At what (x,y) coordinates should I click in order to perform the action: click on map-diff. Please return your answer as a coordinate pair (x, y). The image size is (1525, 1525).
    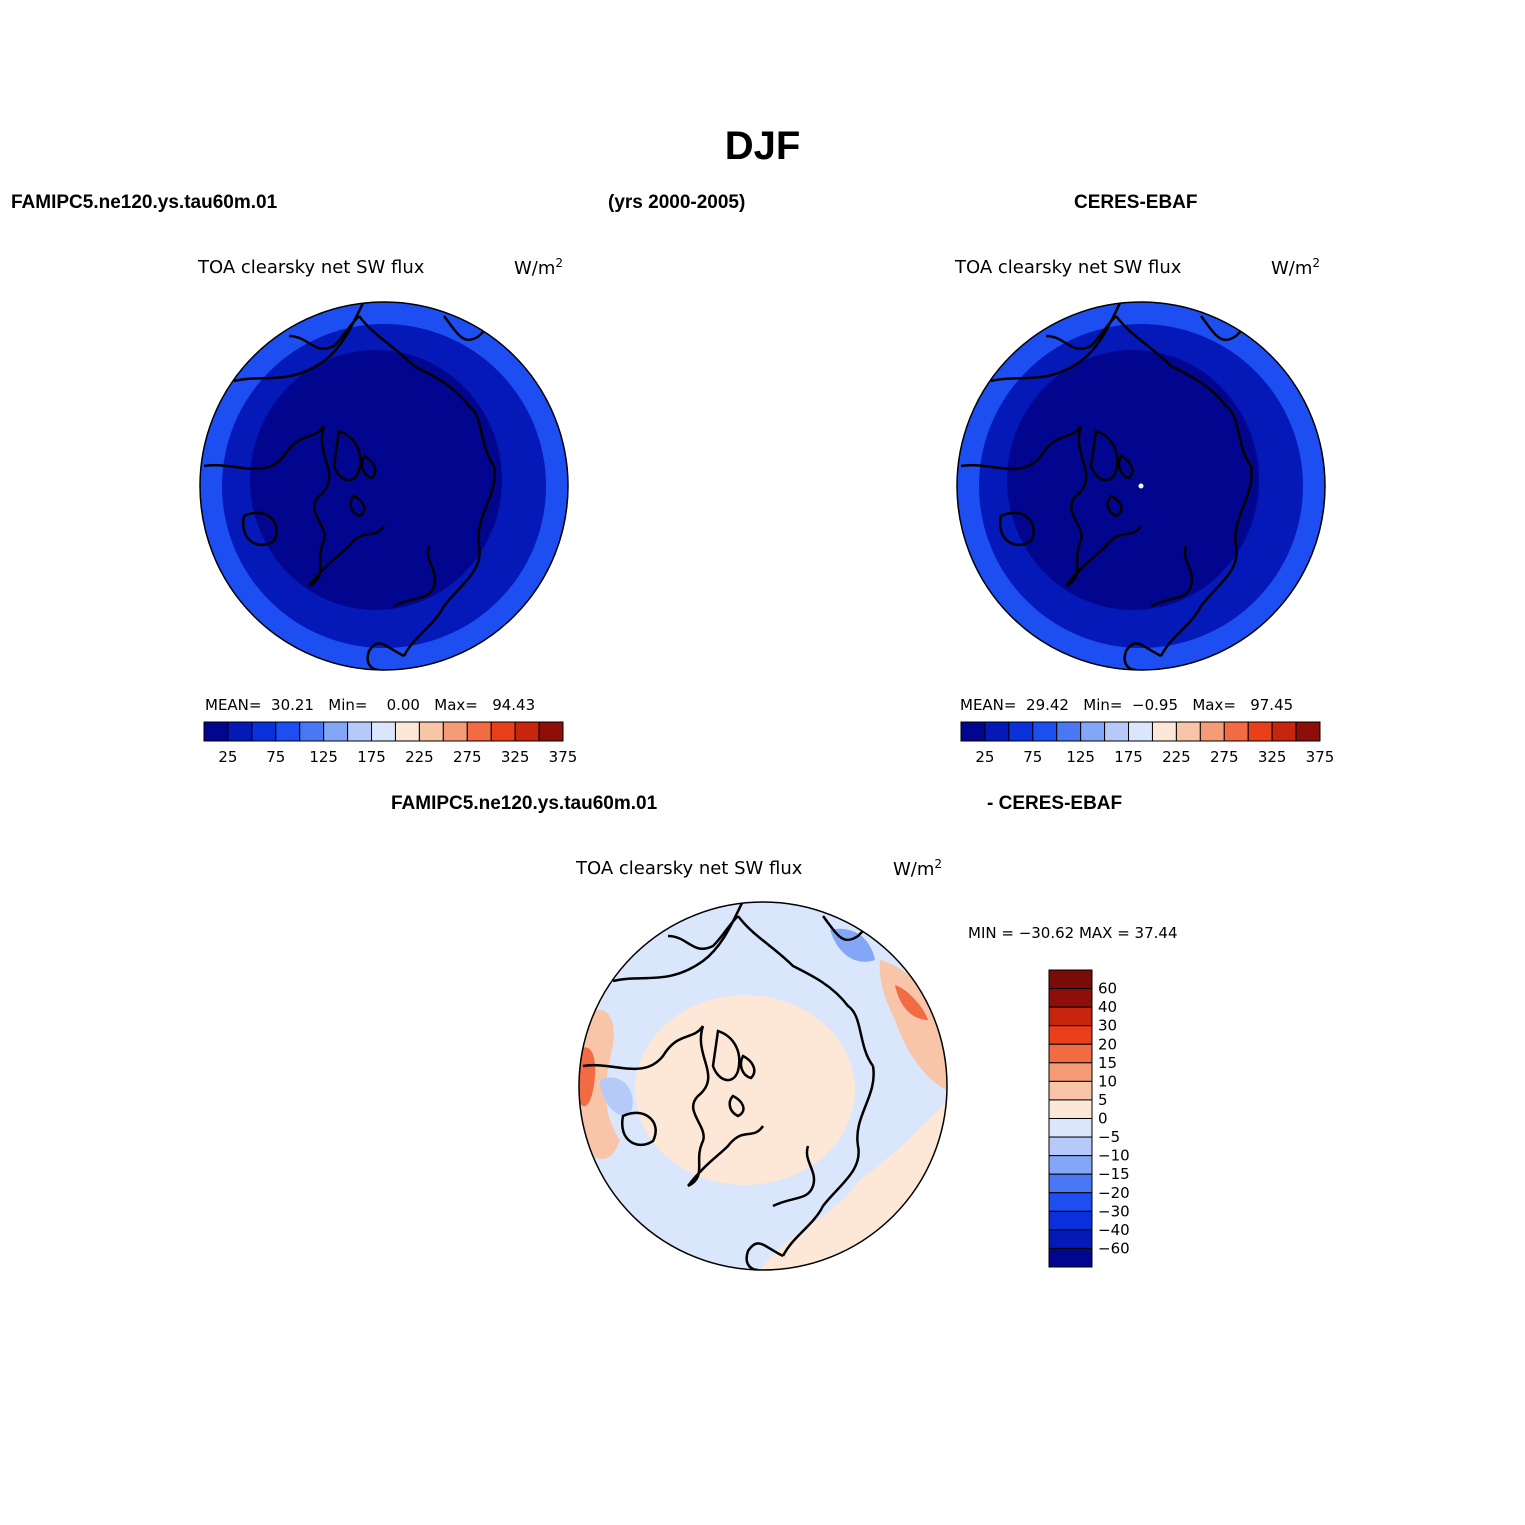
    Looking at the image, I should click on (763, 1086).